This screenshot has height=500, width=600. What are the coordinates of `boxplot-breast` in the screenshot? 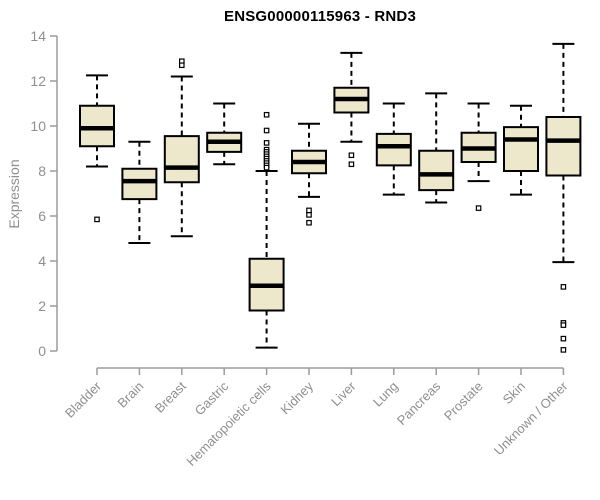 It's located at (181, 148).